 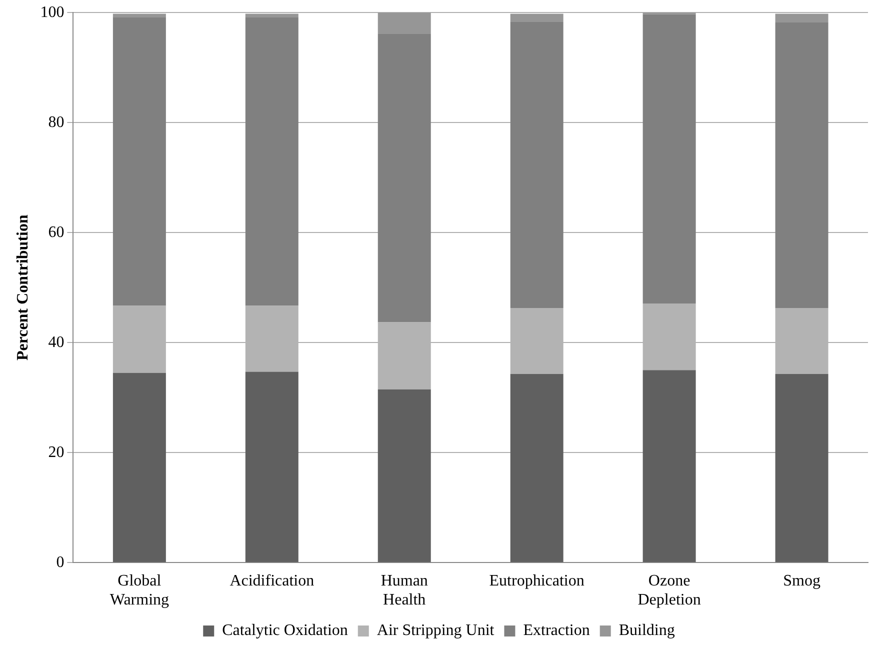 I want to click on y-tick-label: 40, so click(x=56, y=342).